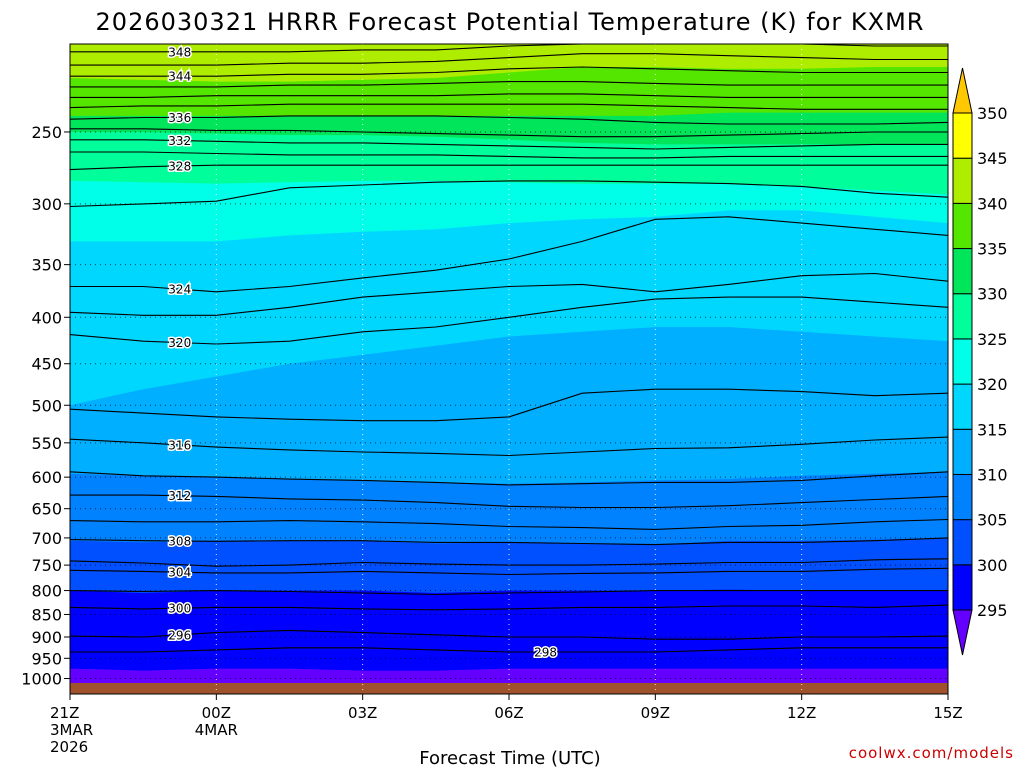 Image resolution: width=1024 pixels, height=768 pixels. I want to click on svg-text: 332, so click(179, 141).